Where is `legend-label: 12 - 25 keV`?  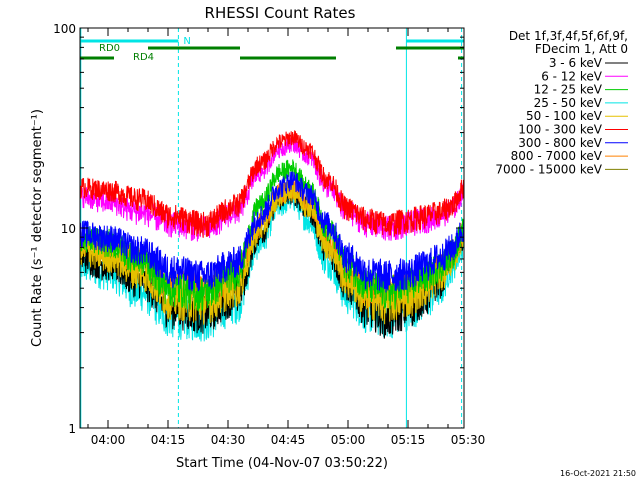 legend-label: 12 - 25 keV is located at coordinates (568, 90).